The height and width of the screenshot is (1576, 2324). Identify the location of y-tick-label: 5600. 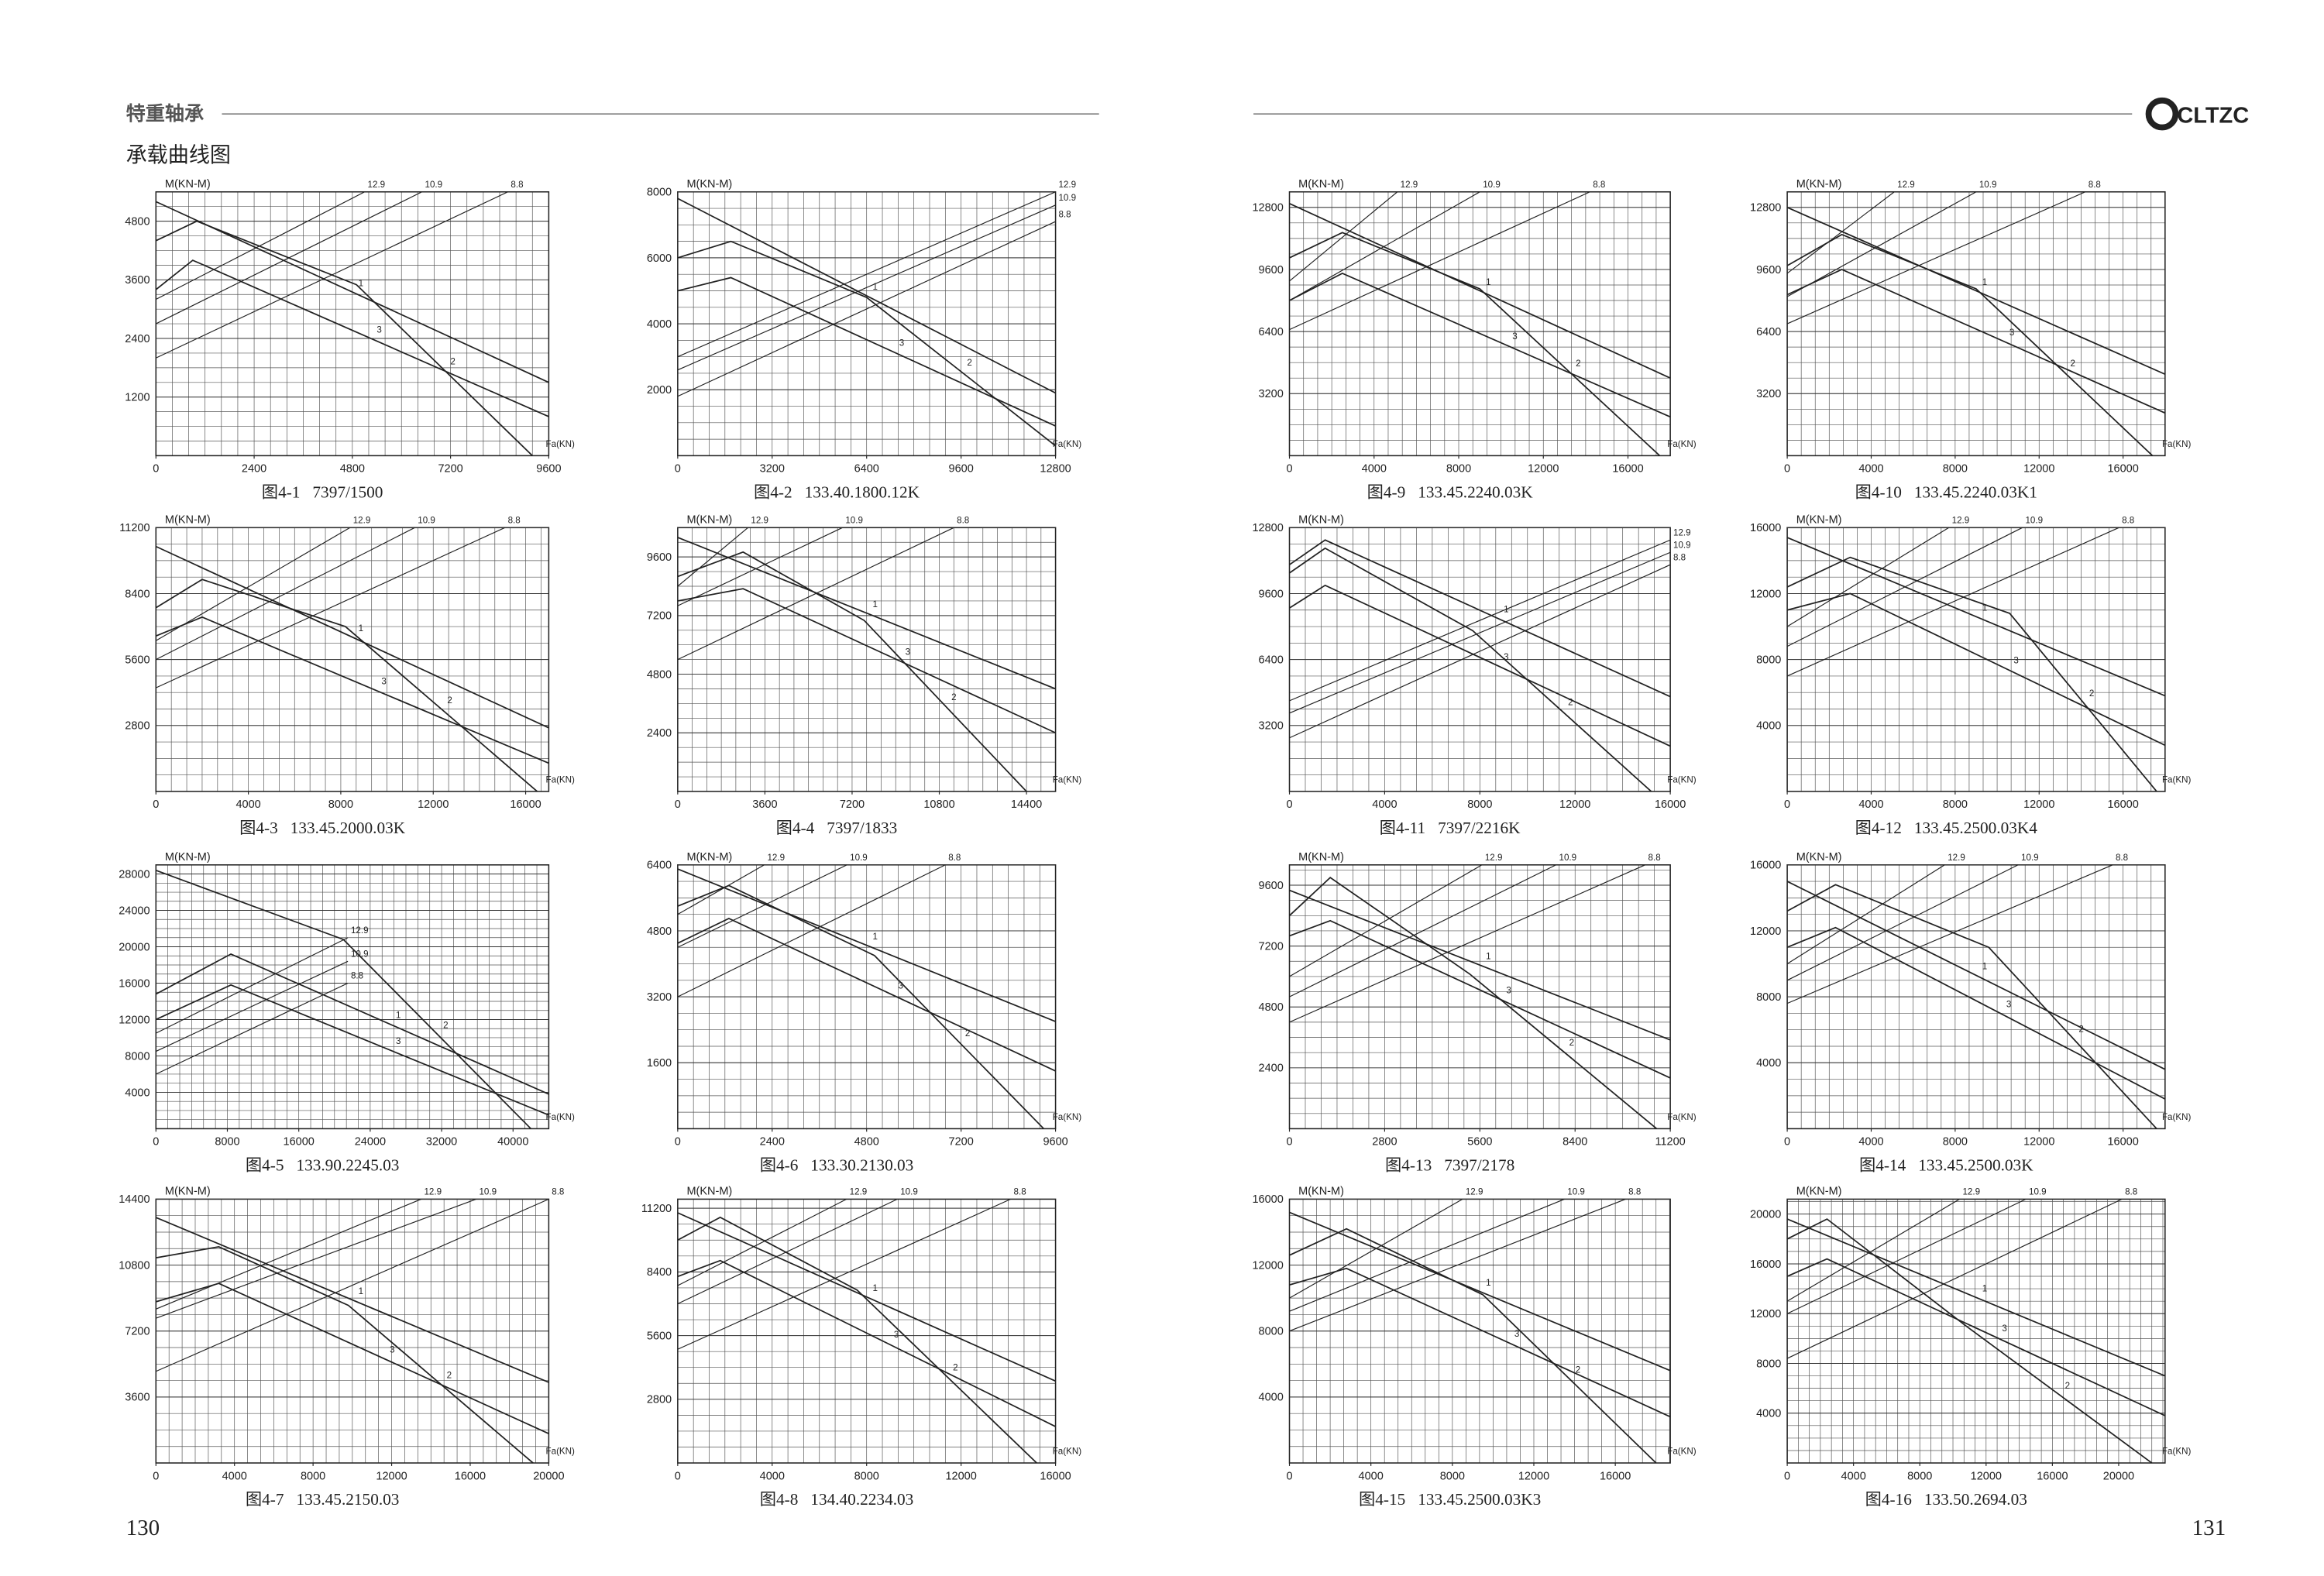
(137, 660).